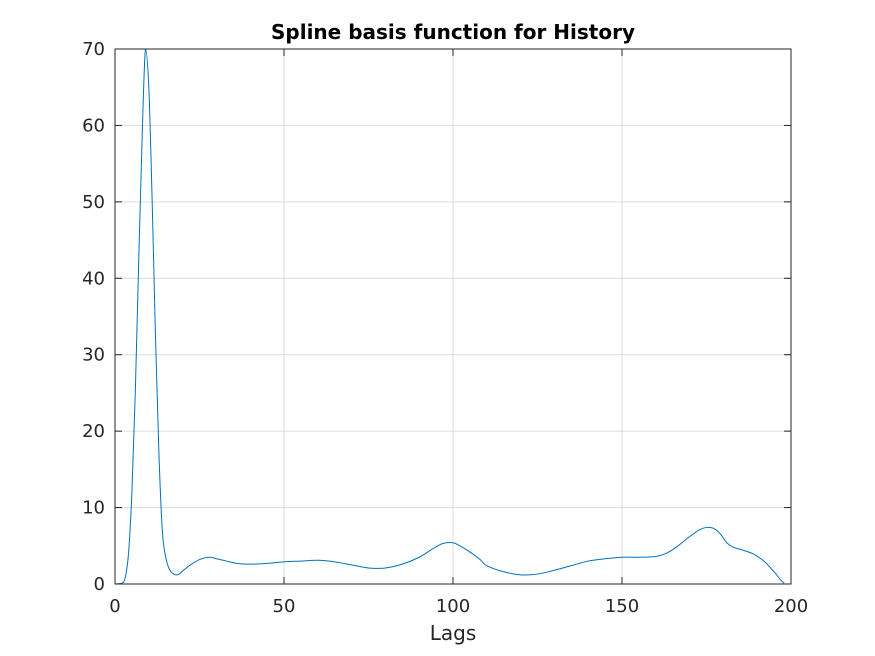 This screenshot has width=875, height=656. What do you see at coordinates (93, 431) in the screenshot?
I see `y-tick-label: 20` at bounding box center [93, 431].